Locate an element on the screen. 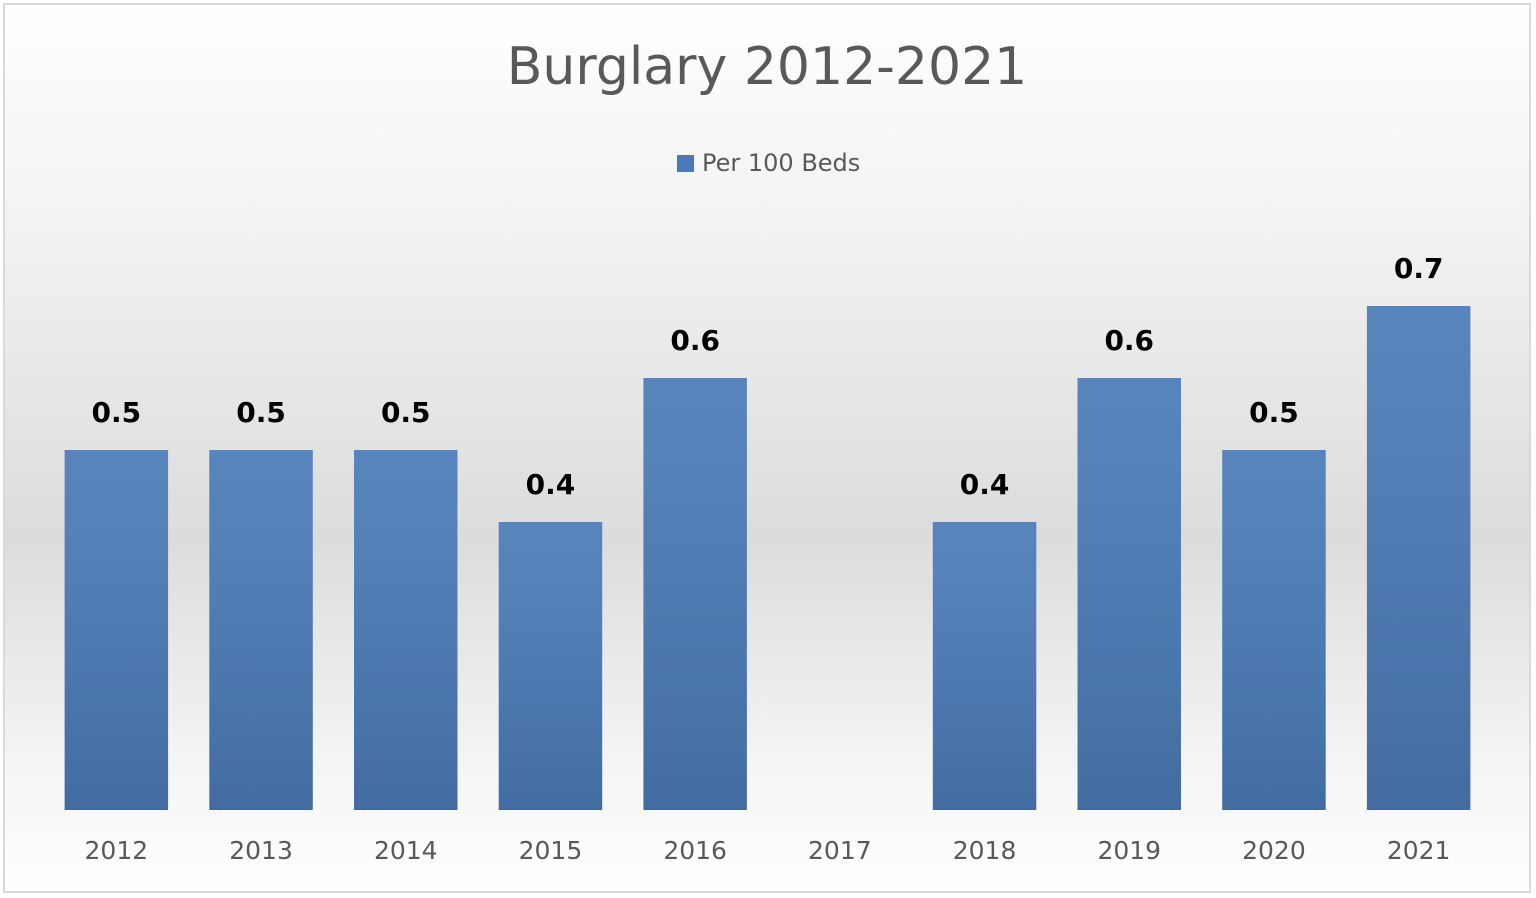 Image resolution: width=1536 pixels, height=898 pixels. x-tick-label: 2017 is located at coordinates (840, 850).